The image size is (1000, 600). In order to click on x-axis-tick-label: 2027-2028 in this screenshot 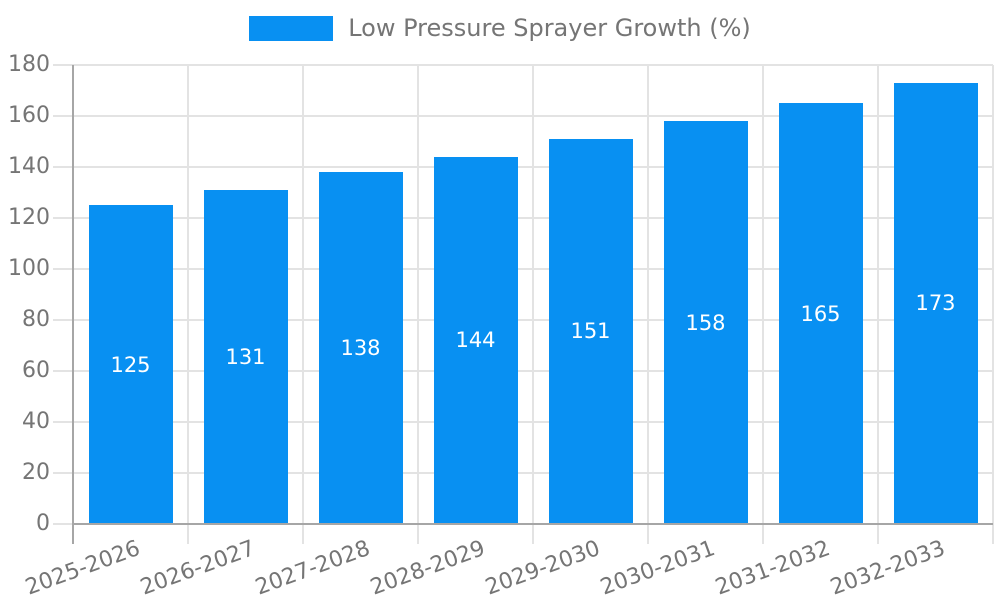, I will do `click(312, 568)`.